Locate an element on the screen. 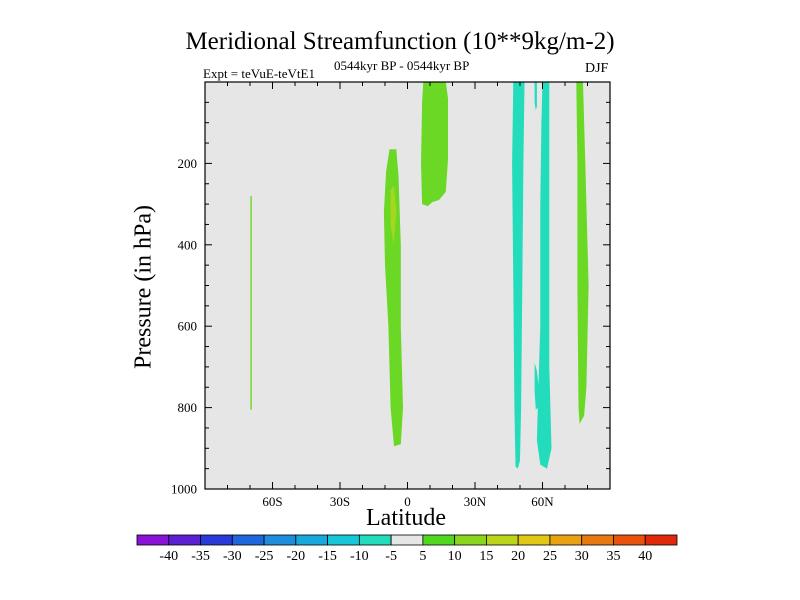  x-tick-label: 30N is located at coordinates (475, 501).